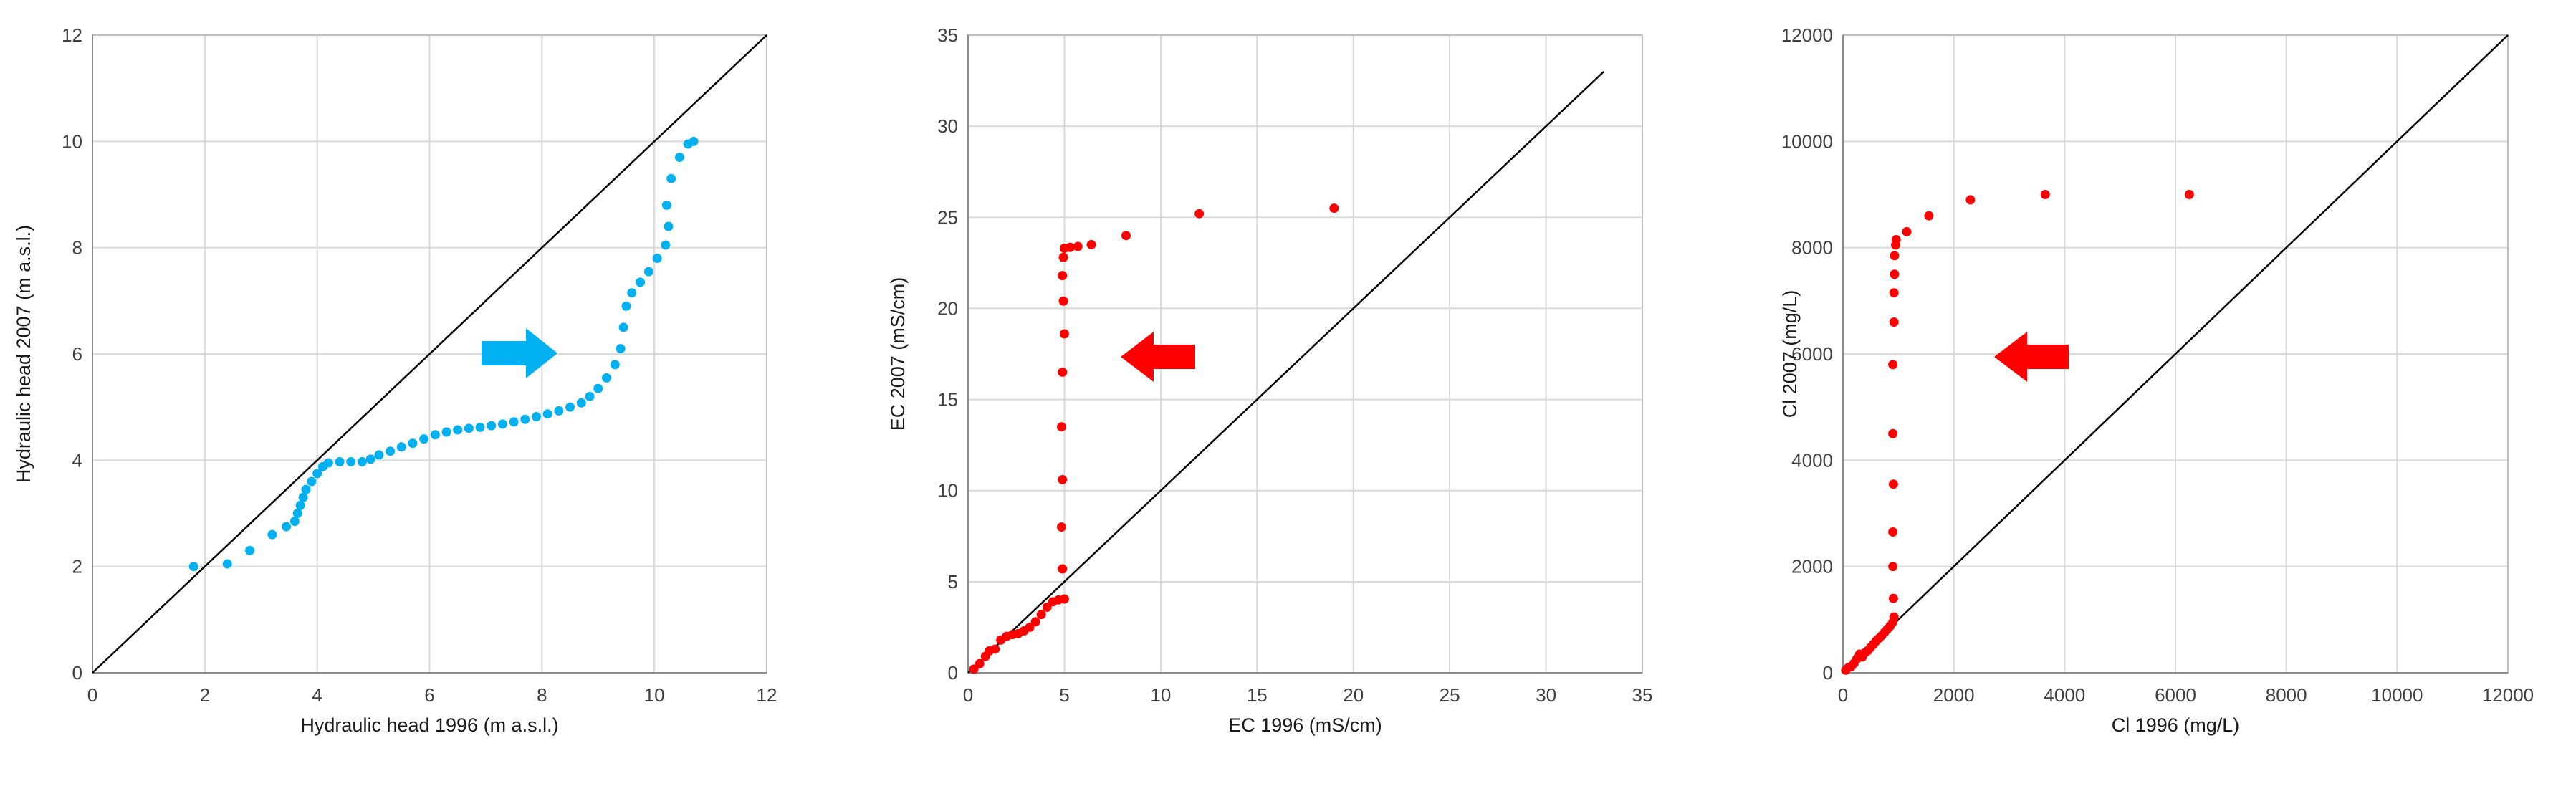  I want to click on x-tick-label: 30, so click(1546, 695).